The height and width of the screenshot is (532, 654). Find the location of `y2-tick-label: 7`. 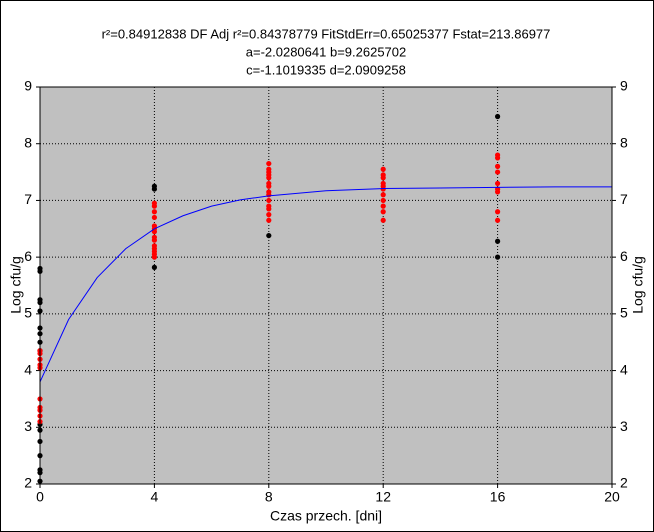

y2-tick-label: 7 is located at coordinates (624, 199).